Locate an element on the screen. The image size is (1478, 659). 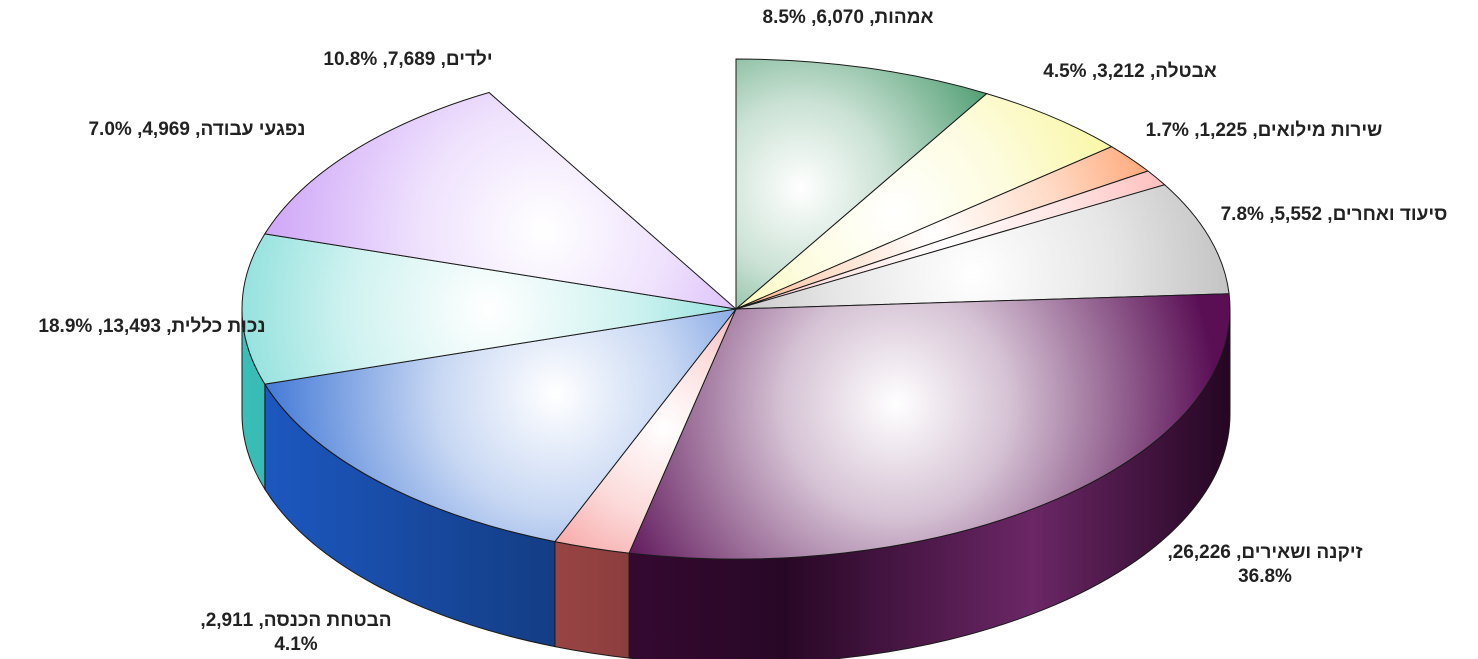
slice-label-old-age-survivors-line2: 36.8% is located at coordinates (1265, 576).